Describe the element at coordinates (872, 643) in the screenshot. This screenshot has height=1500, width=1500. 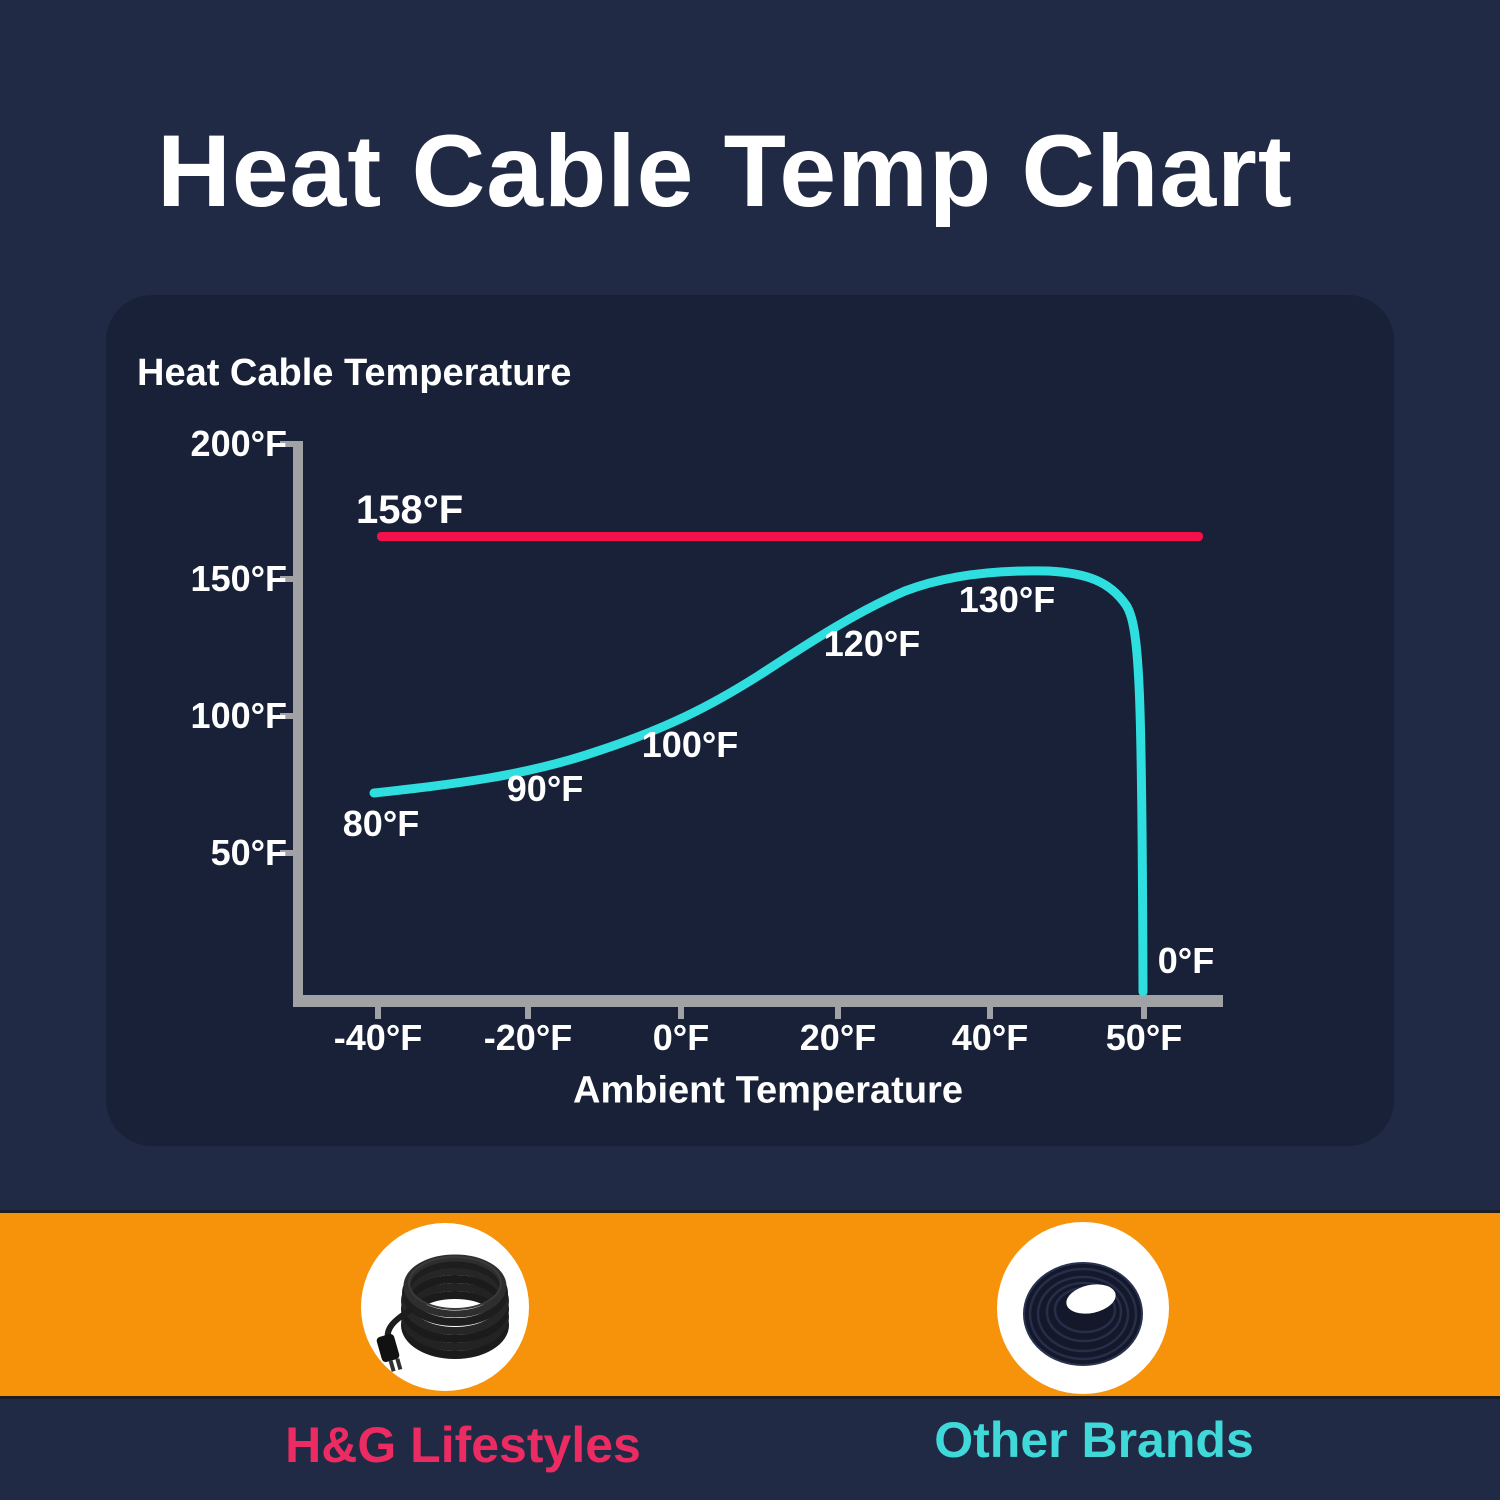
I see `curve-point-label: 120°F` at that location.